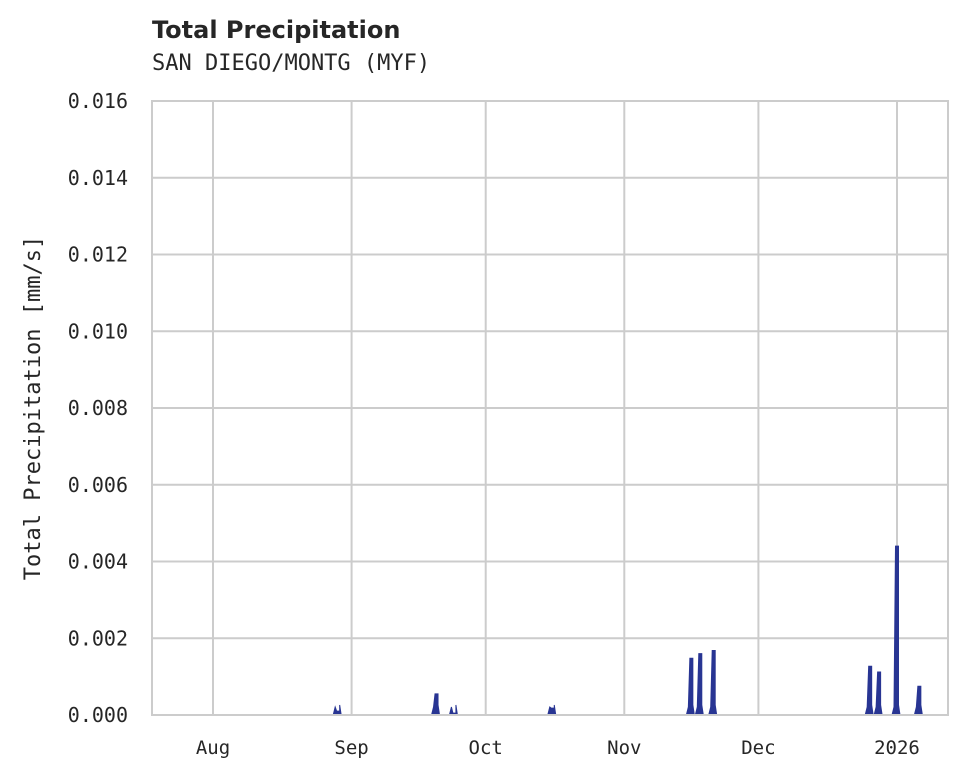  Describe the element at coordinates (624, 748) in the screenshot. I see `x-tick-label: Nov` at that location.